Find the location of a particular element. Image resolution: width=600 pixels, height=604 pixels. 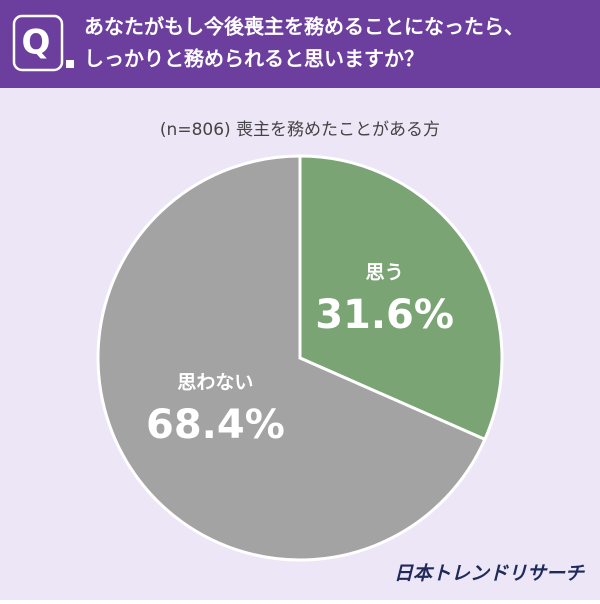

q-icon: Q is located at coordinates (36, 43).